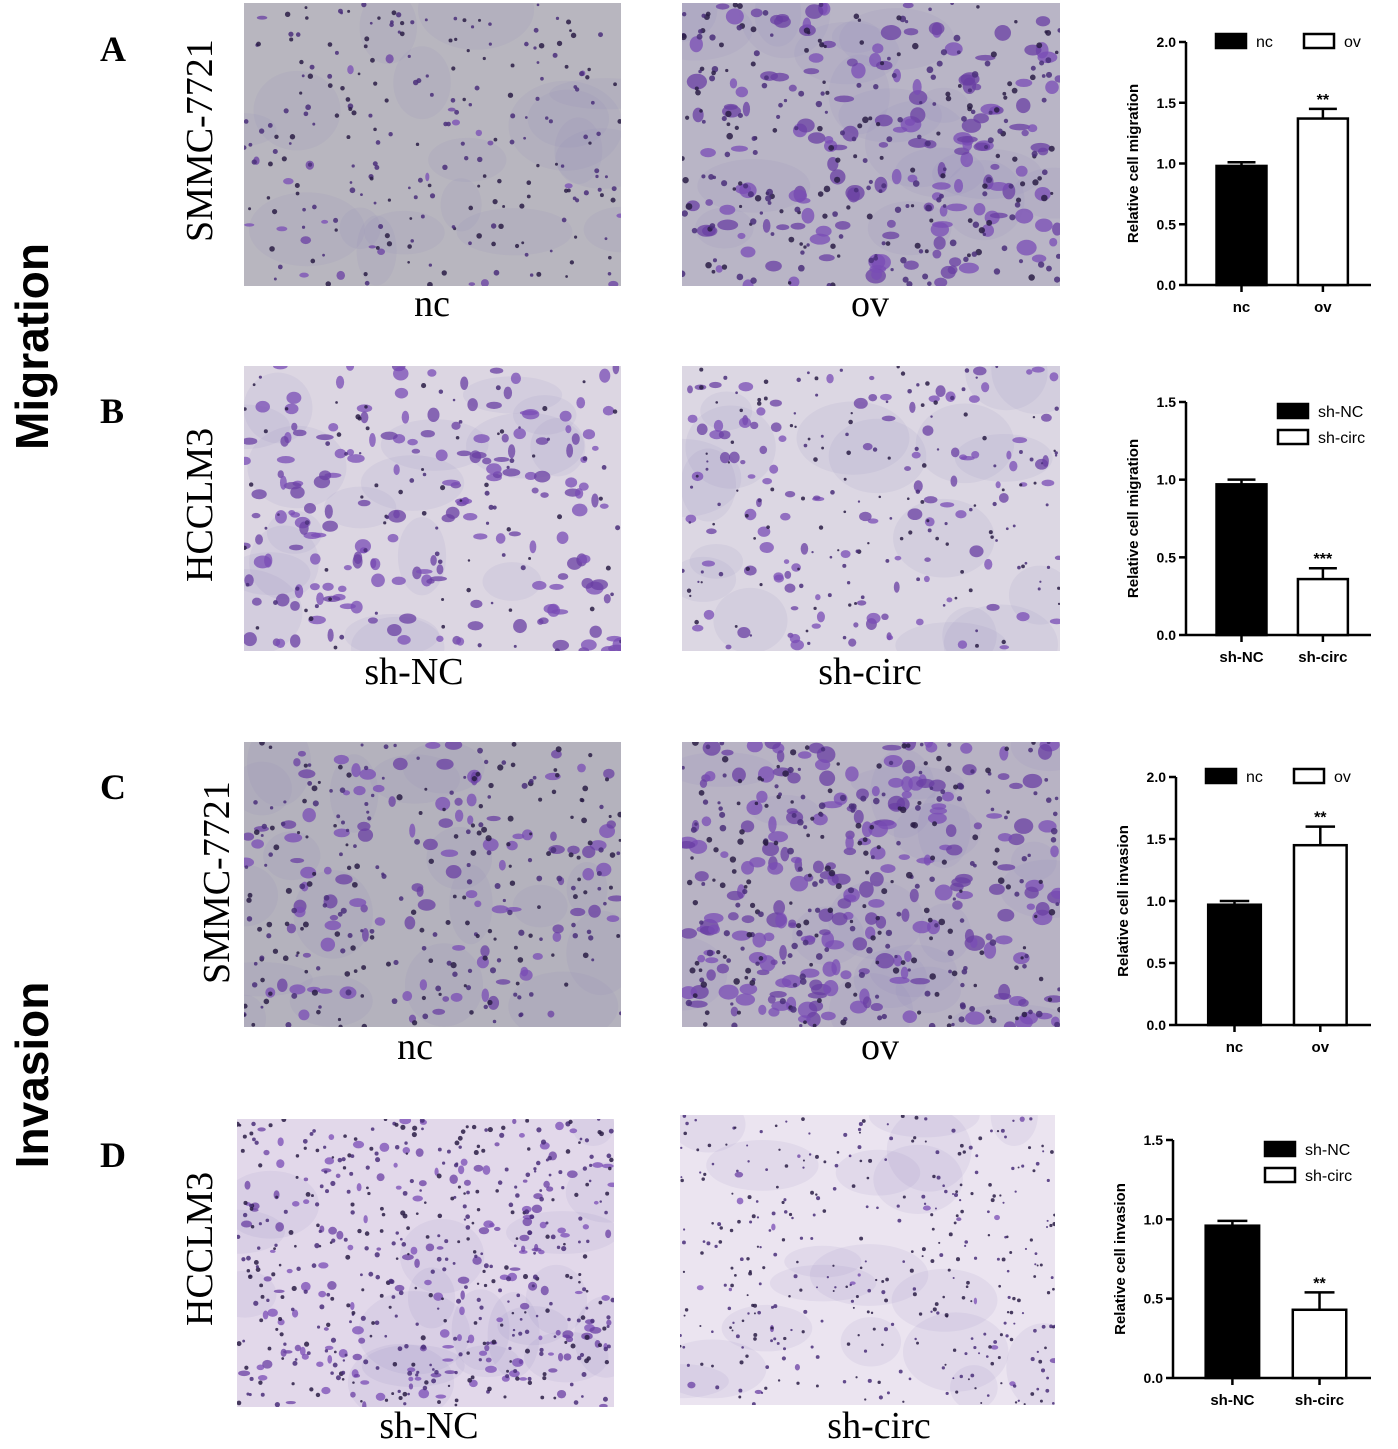 This screenshot has height=1449, width=1398. Describe the element at coordinates (879, 1426) in the screenshot. I see `condition-label-d-2: sh-circ` at that location.